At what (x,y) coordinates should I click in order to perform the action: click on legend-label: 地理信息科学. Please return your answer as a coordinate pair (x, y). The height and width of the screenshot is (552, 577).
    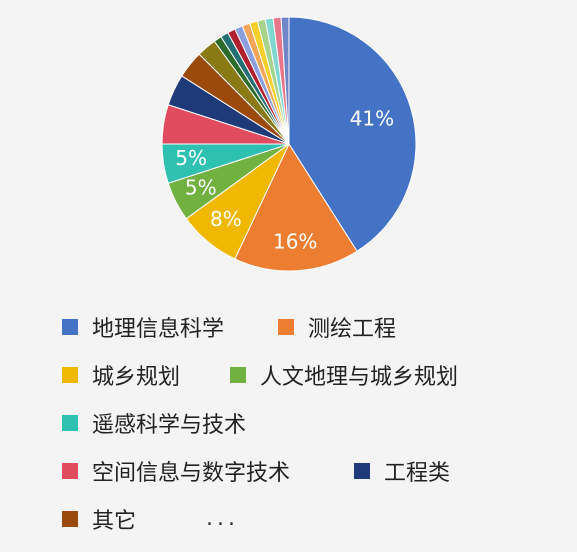
    Looking at the image, I should click on (158, 329).